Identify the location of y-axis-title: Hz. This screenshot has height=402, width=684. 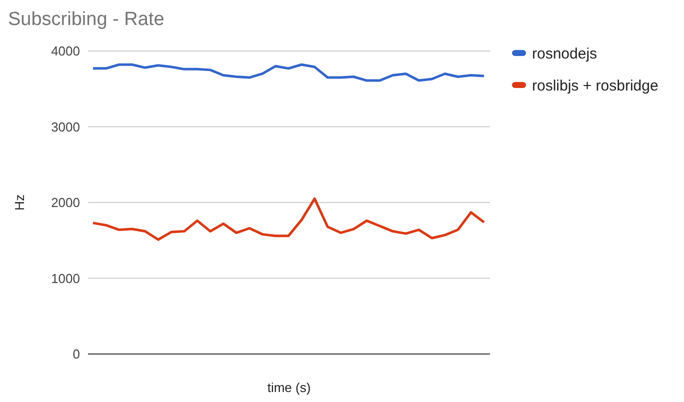
(19, 202).